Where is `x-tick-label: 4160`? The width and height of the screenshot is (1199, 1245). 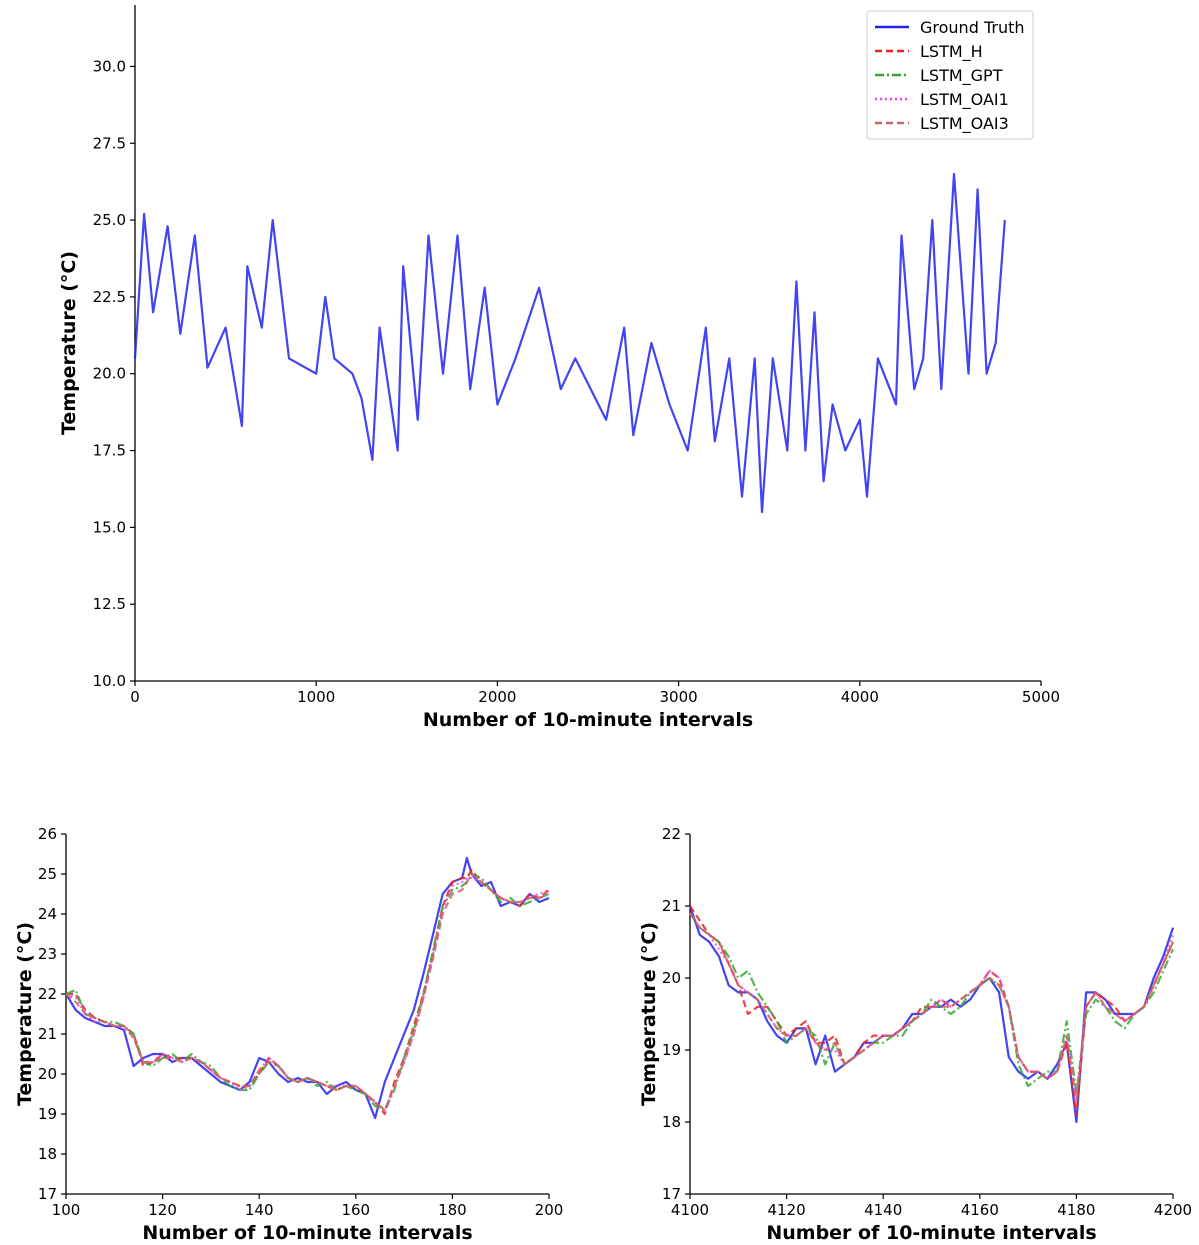
x-tick-label: 4160 is located at coordinates (980, 1210).